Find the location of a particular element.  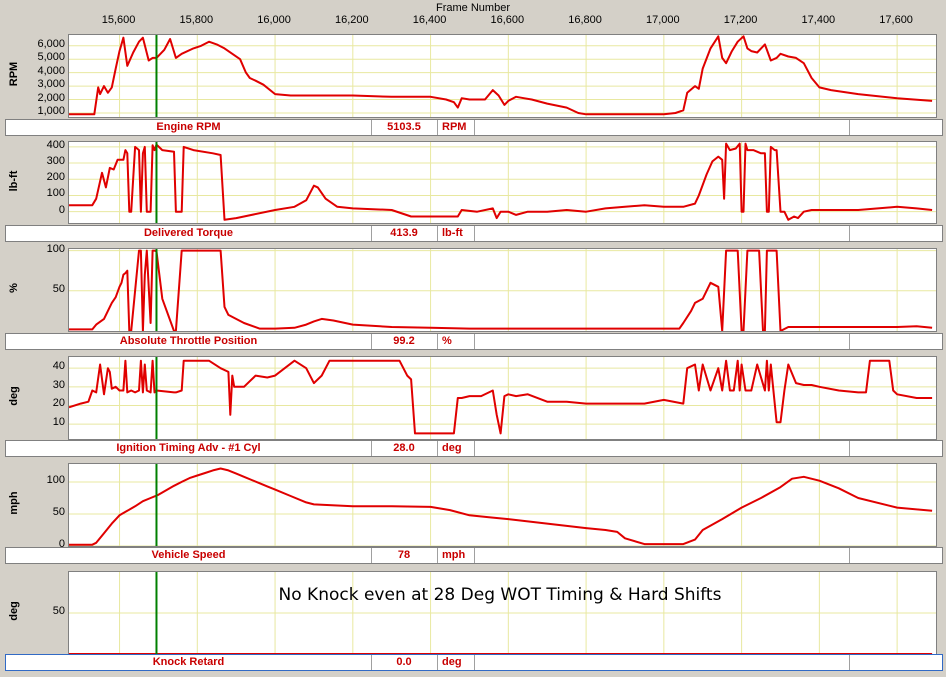

series-line-rpm is located at coordinates (501, 75).